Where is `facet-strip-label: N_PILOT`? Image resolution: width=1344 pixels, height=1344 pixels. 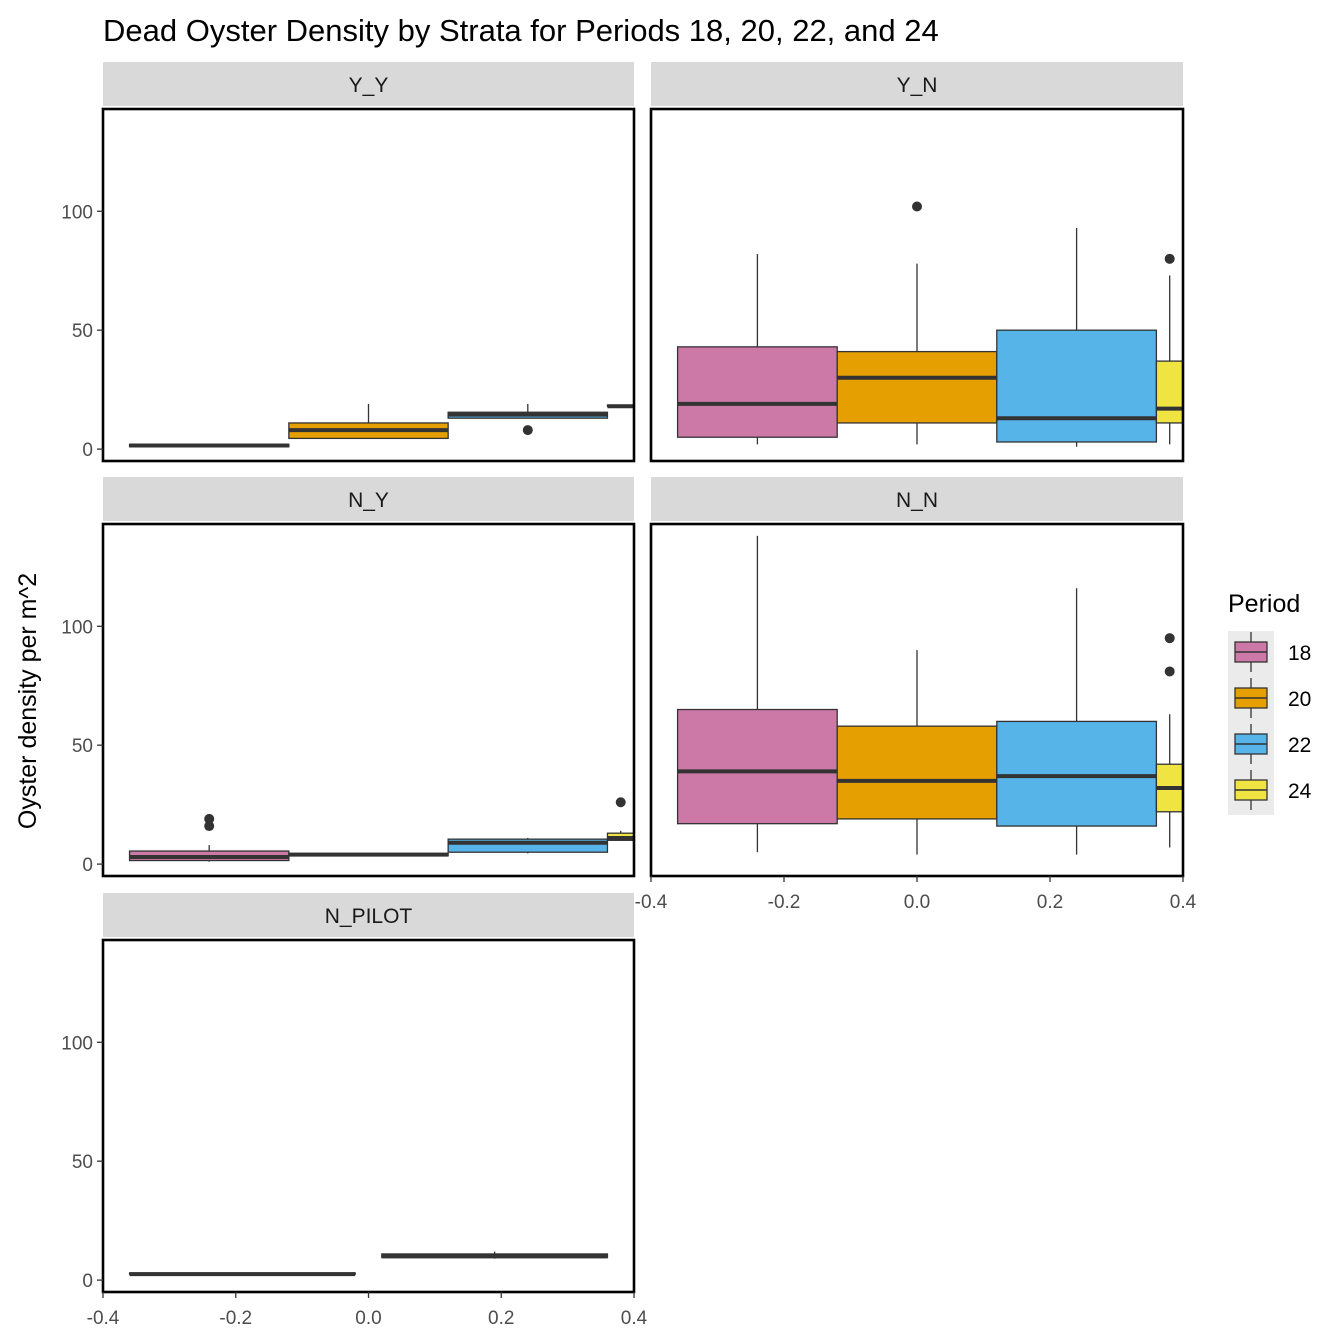
facet-strip-label: N_PILOT is located at coordinates (369, 916).